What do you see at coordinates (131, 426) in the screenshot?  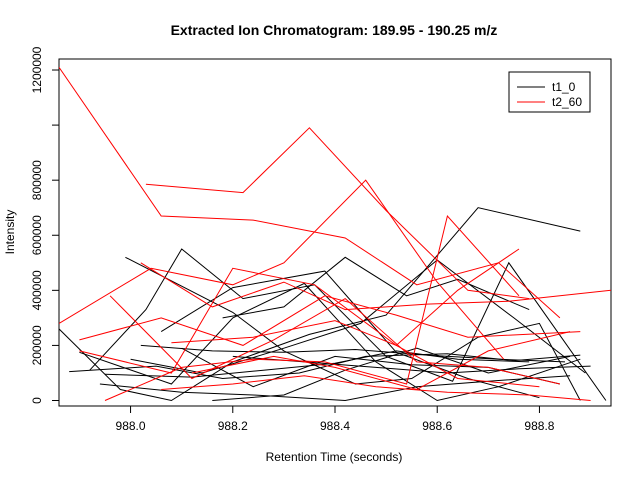 I see `x-tick-label: 988.0` at bounding box center [131, 426].